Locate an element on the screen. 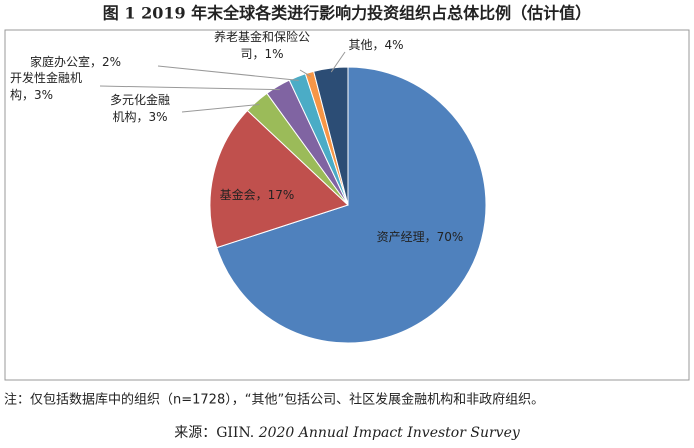 This screenshot has height=448, width=694. data-label-line: 家庭办公室，2% is located at coordinates (75, 61).